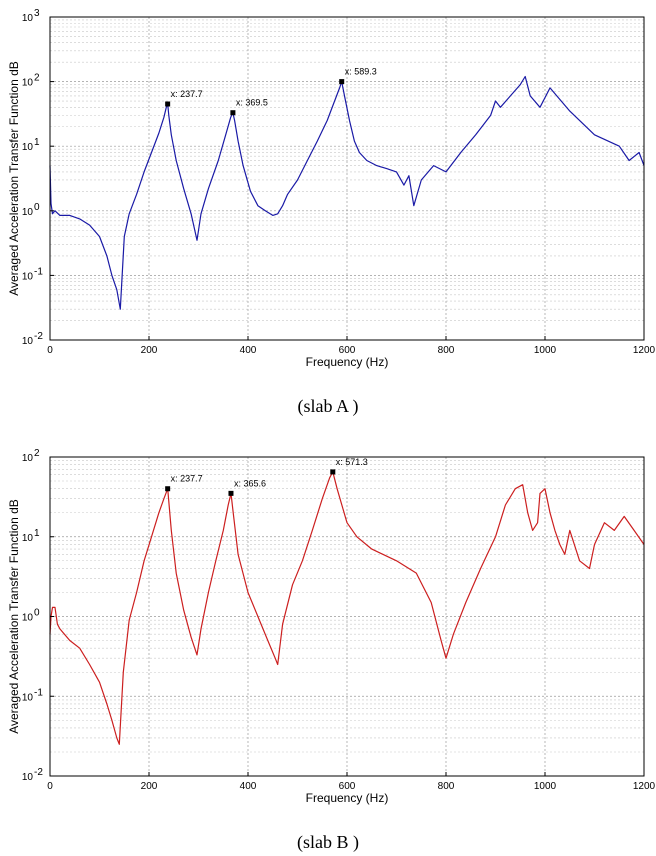 The width and height of the screenshot is (656, 856). What do you see at coordinates (352, 462) in the screenshot?
I see `datatip-label: x: 571.3` at bounding box center [352, 462].